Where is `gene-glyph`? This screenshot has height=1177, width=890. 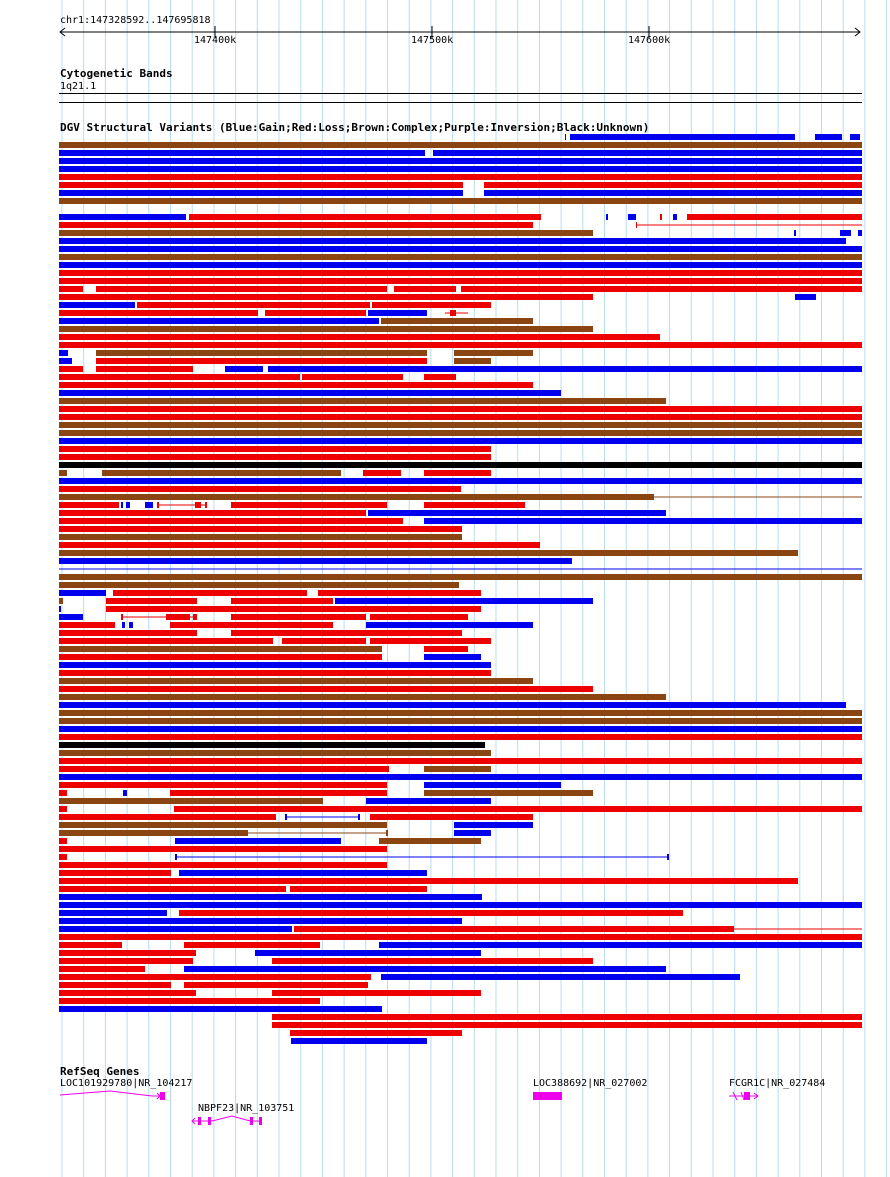 gene-glyph is located at coordinates (744, 1096).